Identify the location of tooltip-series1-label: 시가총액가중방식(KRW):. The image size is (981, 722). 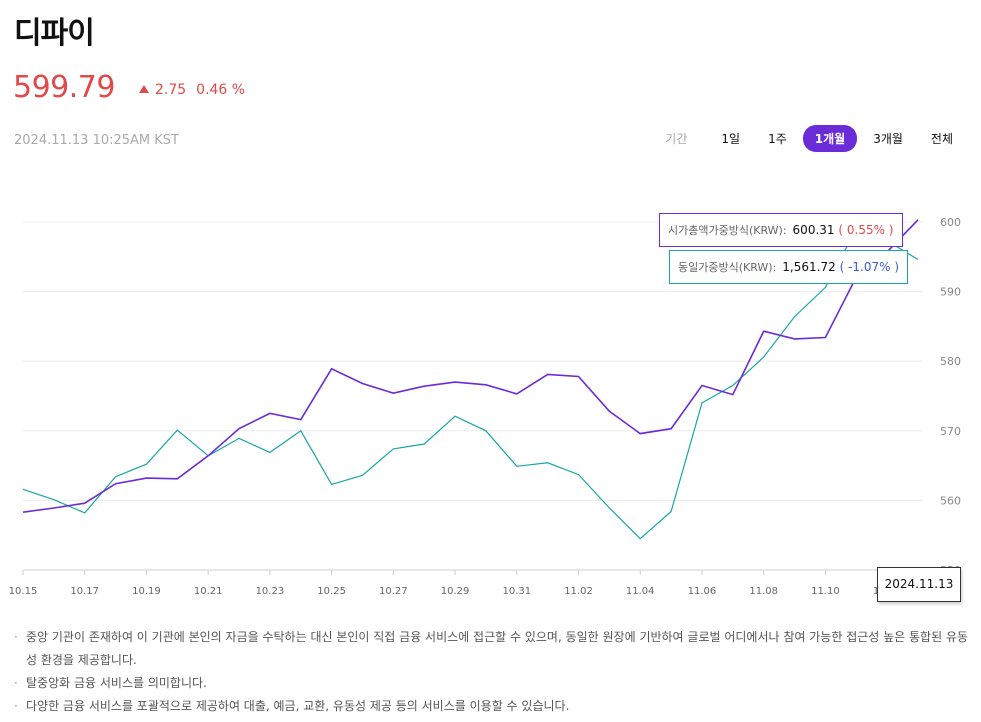
(727, 230).